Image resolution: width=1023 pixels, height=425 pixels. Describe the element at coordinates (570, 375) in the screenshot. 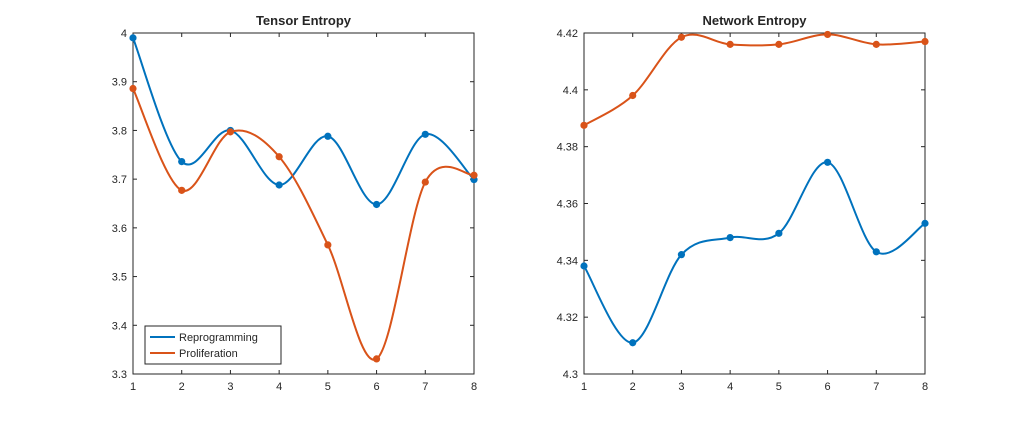

I see `y-tick-label: 4.3` at that location.